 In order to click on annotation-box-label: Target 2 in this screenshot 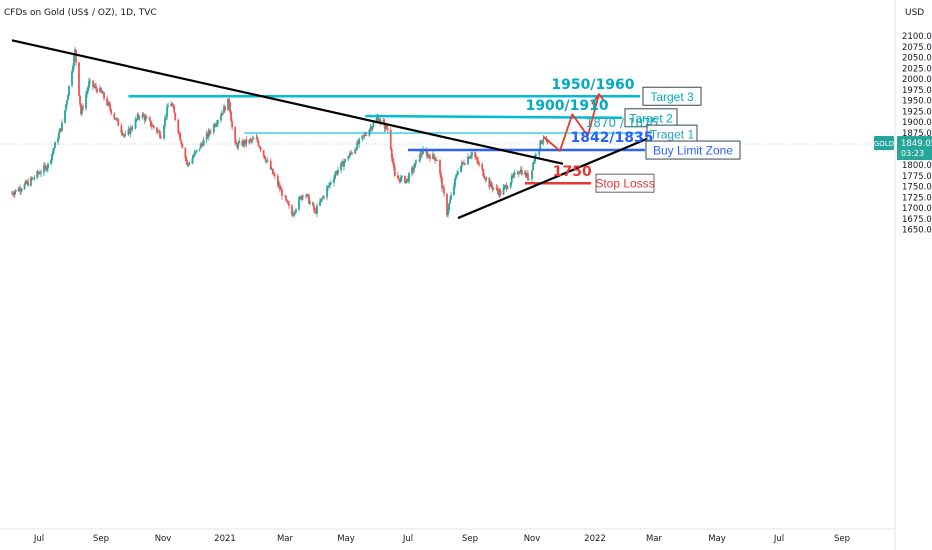, I will do `click(651, 118)`.